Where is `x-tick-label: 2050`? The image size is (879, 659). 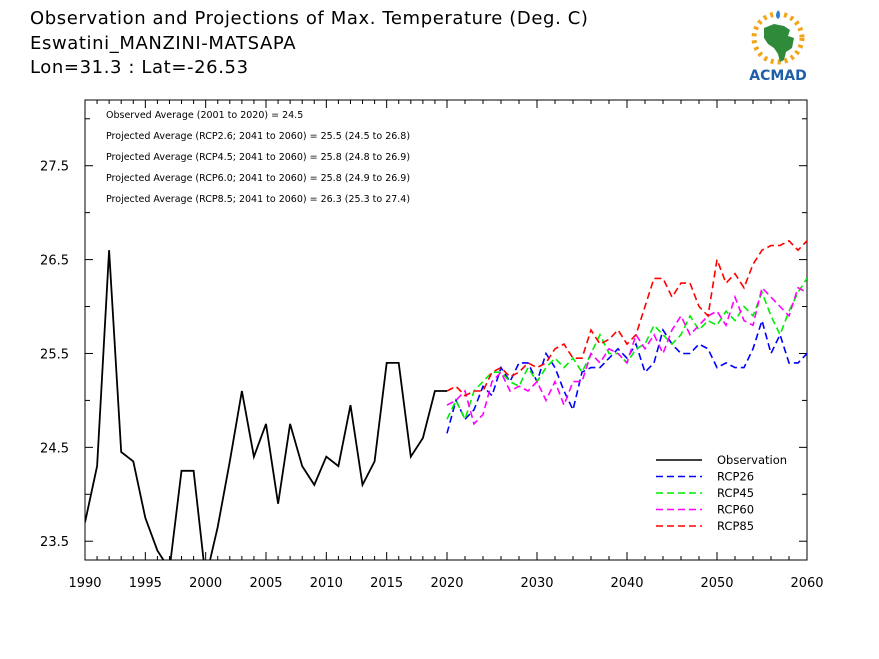 x-tick-label: 2050 is located at coordinates (716, 583).